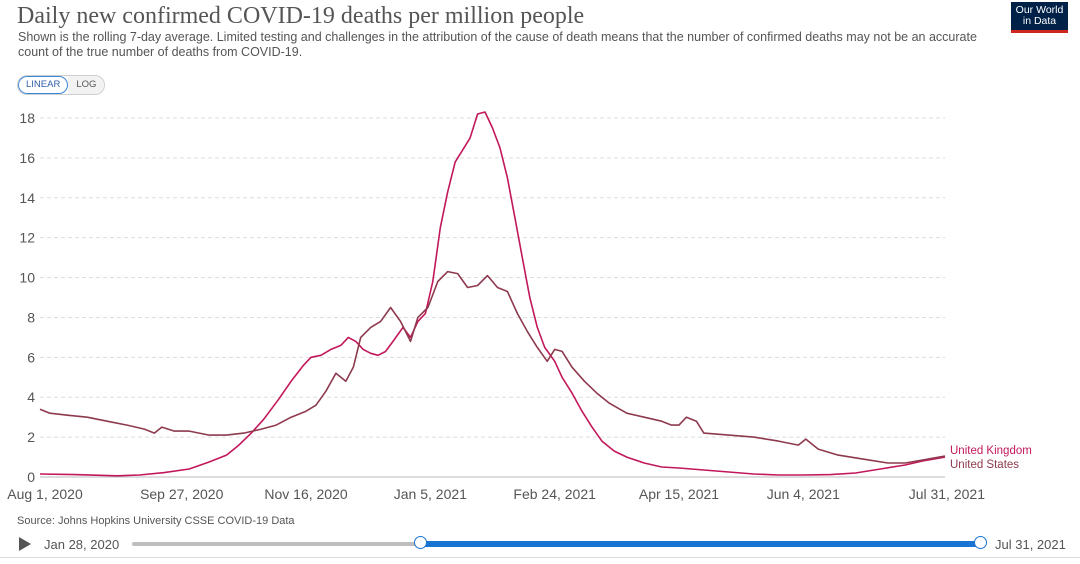 The image size is (1080, 564). Describe the element at coordinates (305, 494) in the screenshot. I see `x-tick-label: Nov 16, 2020` at that location.